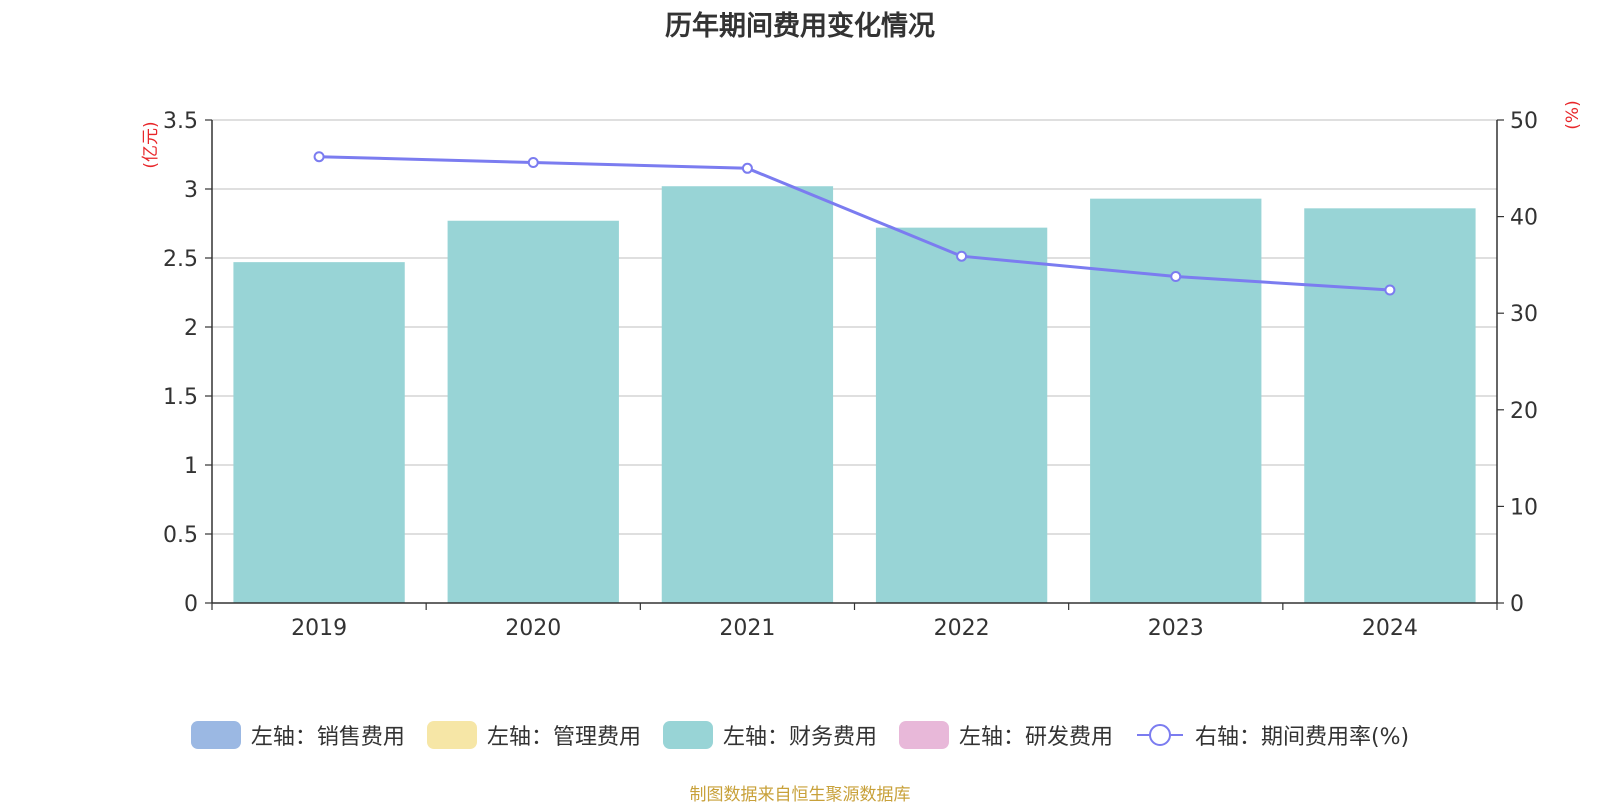 The image size is (1600, 805). Describe the element at coordinates (533, 628) in the screenshot. I see `x-axis-tick-label: 2020` at that location.